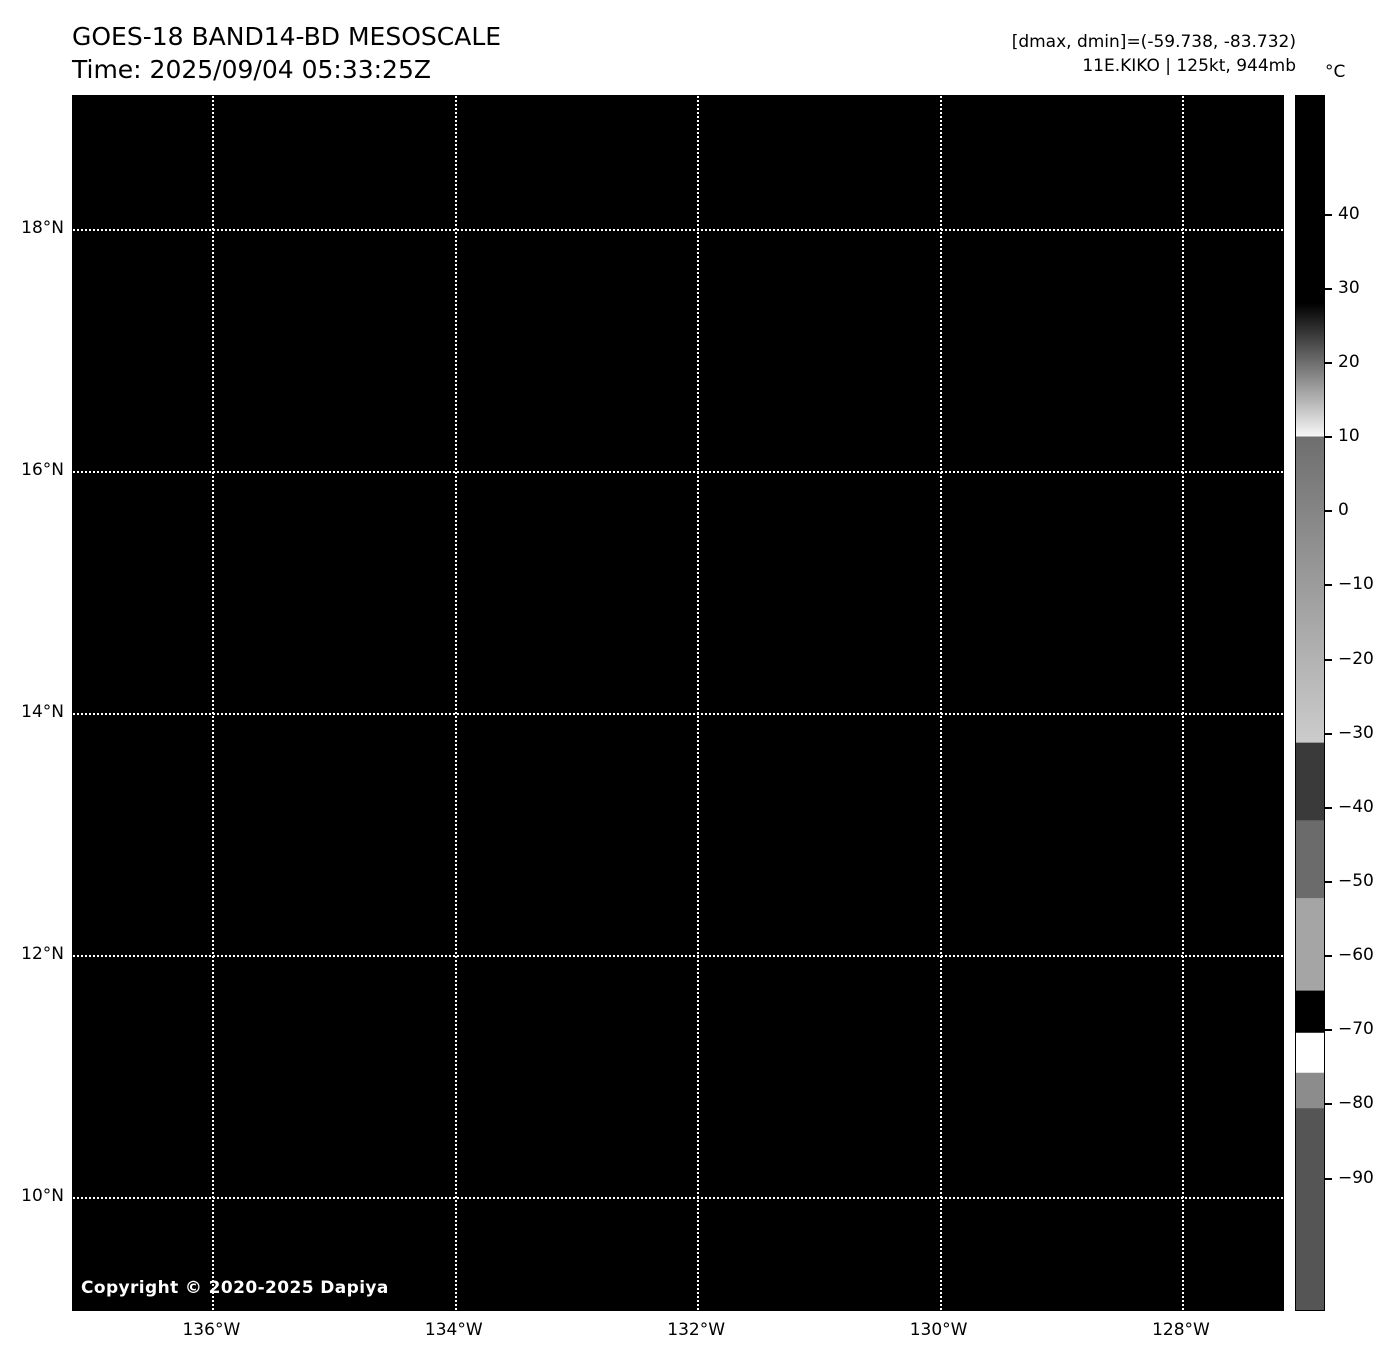  I want to click on latitude-tick-label: 12°N, so click(42, 954).